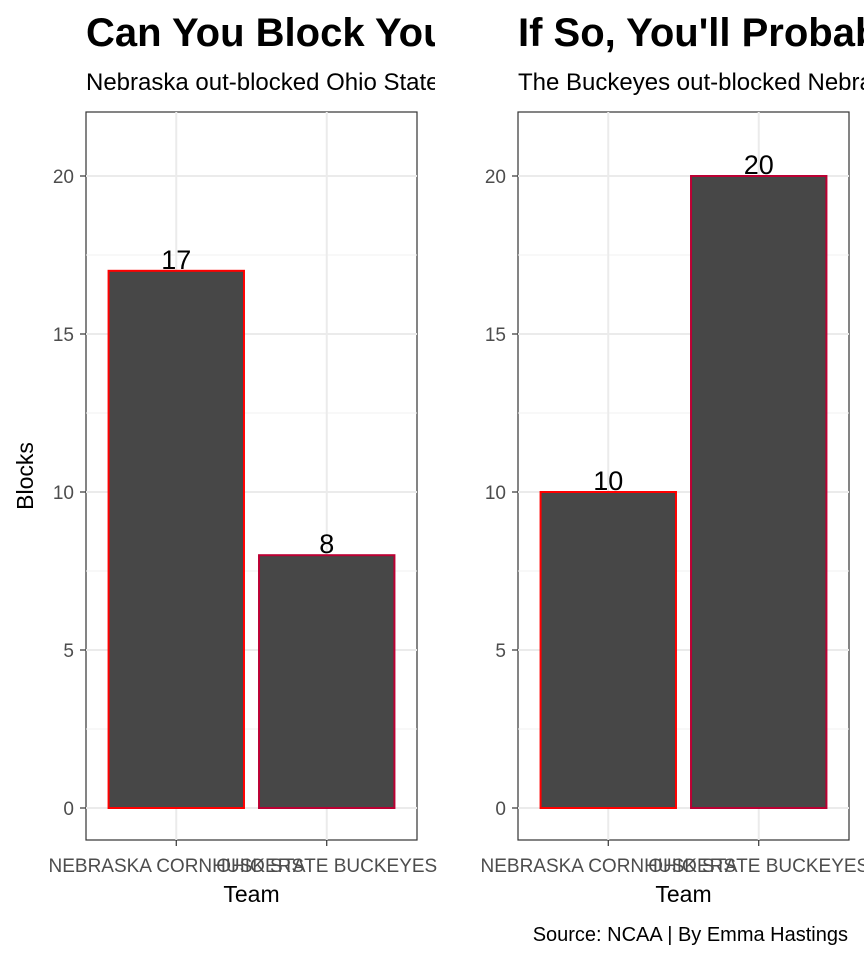  What do you see at coordinates (683, 894) in the screenshot?
I see `right-x-axis-title: Team` at bounding box center [683, 894].